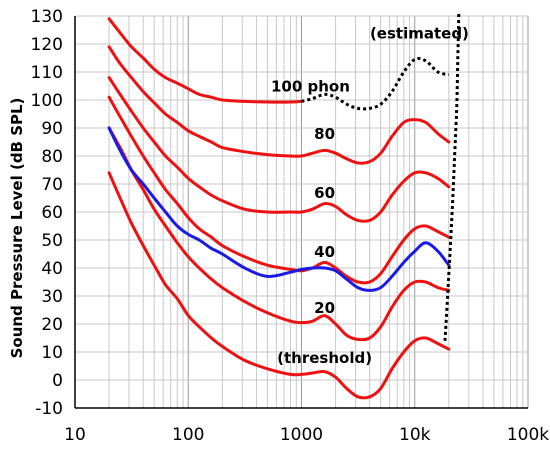 This screenshot has width=550, height=451. What do you see at coordinates (324, 193) in the screenshot?
I see `curve-label: 60` at bounding box center [324, 193].